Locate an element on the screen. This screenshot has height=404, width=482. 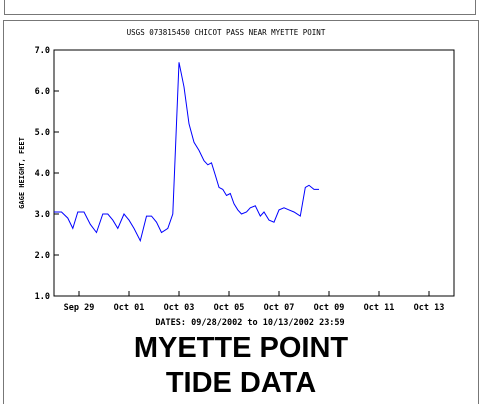
caption-line-1: MYETTE POINT is located at coordinates (241, 348).